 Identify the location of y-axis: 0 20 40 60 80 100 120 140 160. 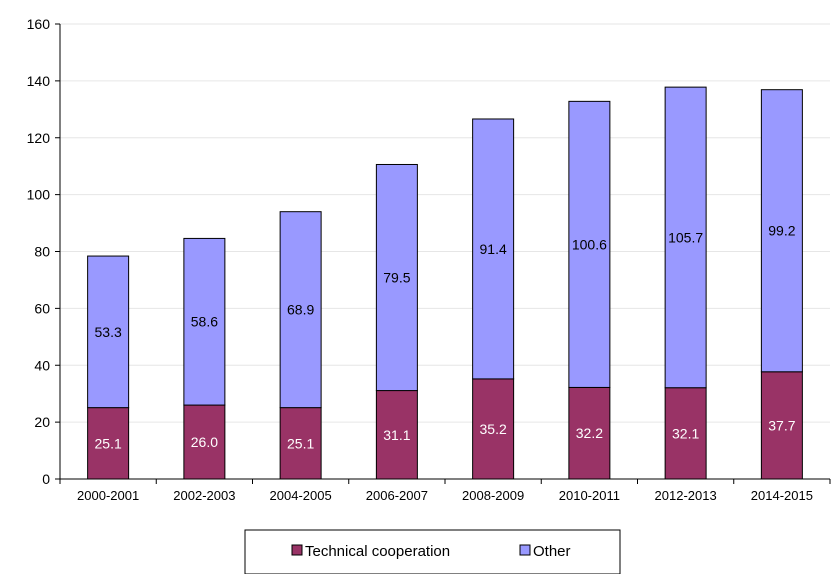
(44, 251).